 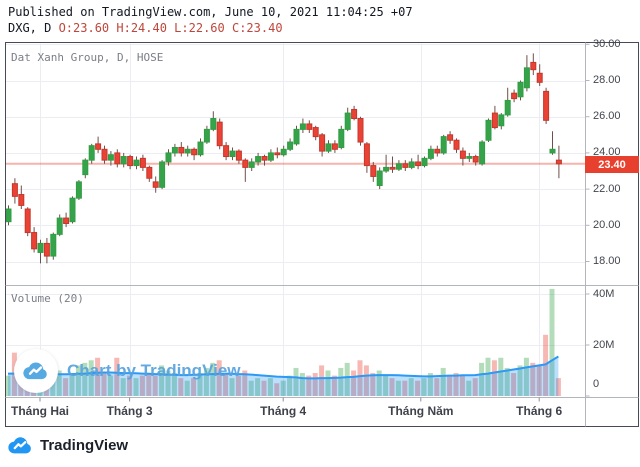 I want to click on watermark-circle, so click(x=36, y=371).